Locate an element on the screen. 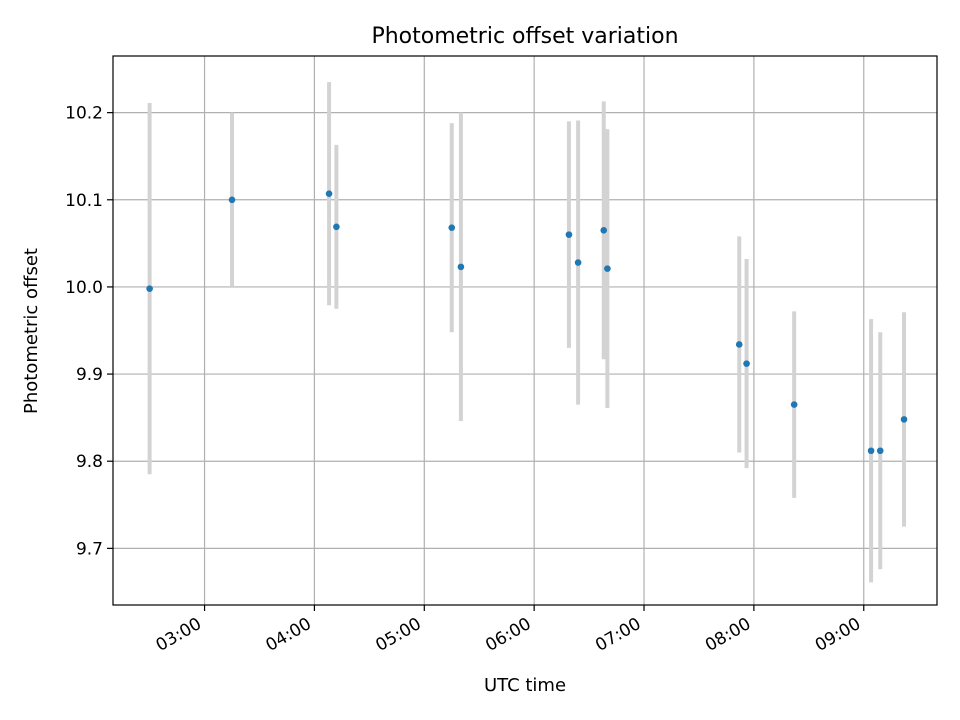 The height and width of the screenshot is (720, 960). y-axis-label: Photometric offset is located at coordinates (31, 331).